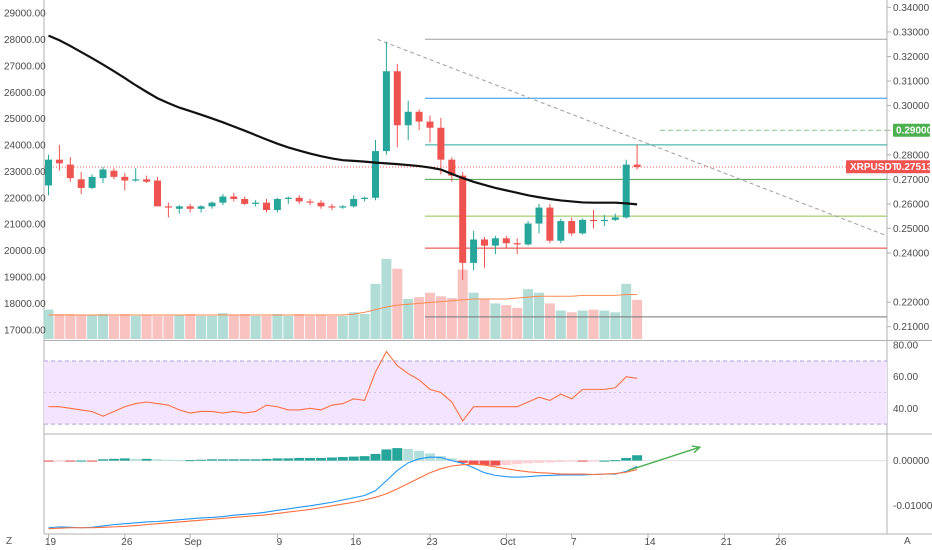 The width and height of the screenshot is (932, 550). I want to click on time-axis-label: 26, so click(781, 542).